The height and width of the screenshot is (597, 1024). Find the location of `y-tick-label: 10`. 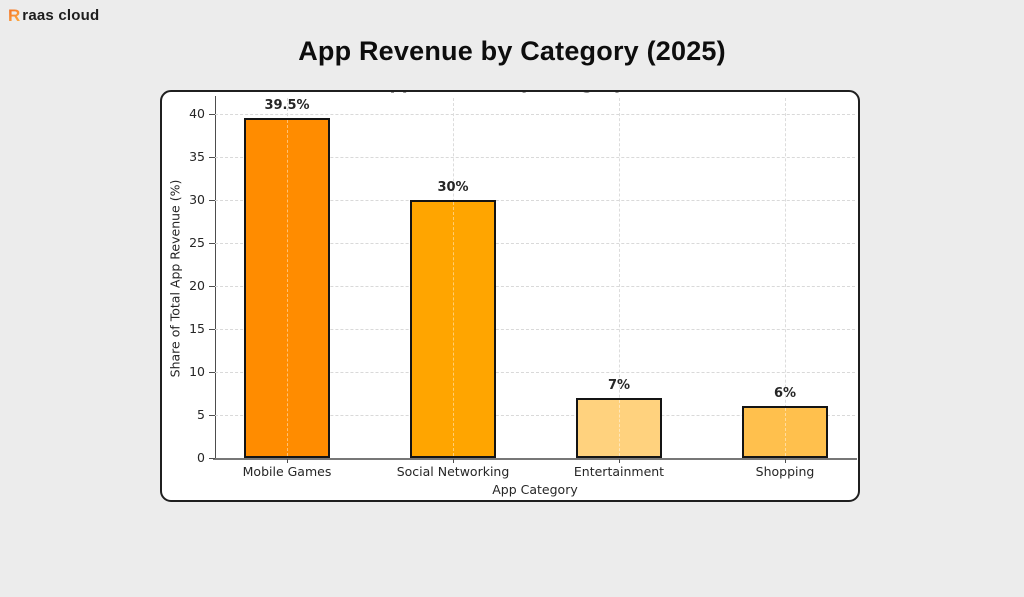

y-tick-label: 10 is located at coordinates (197, 371).